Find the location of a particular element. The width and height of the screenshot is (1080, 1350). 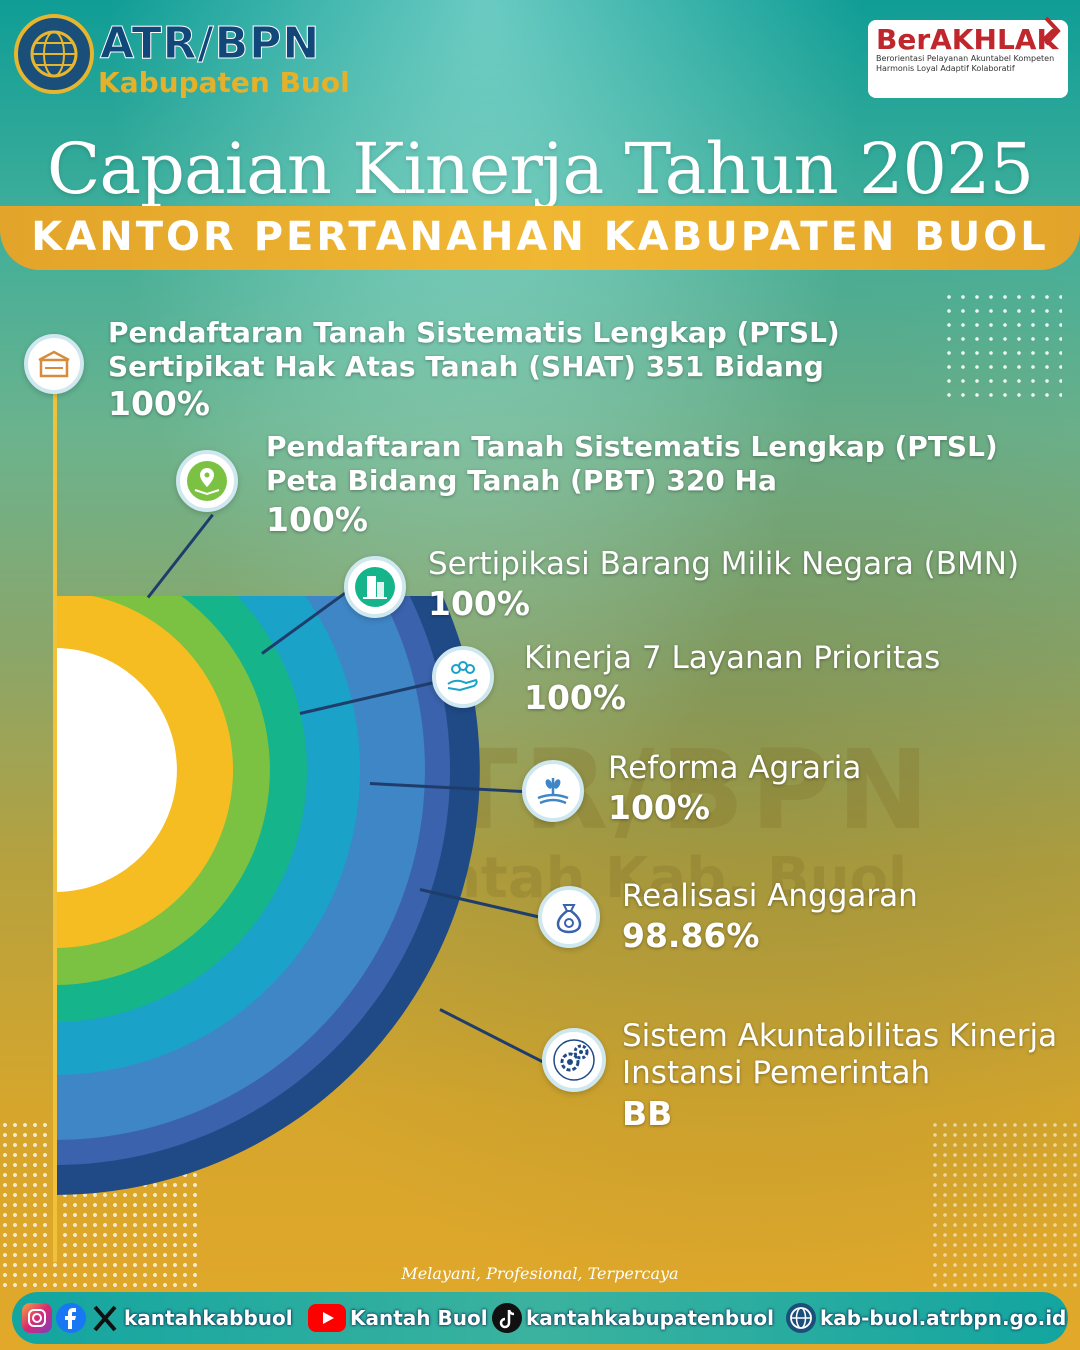

youtube-icon is located at coordinates (327, 1318).